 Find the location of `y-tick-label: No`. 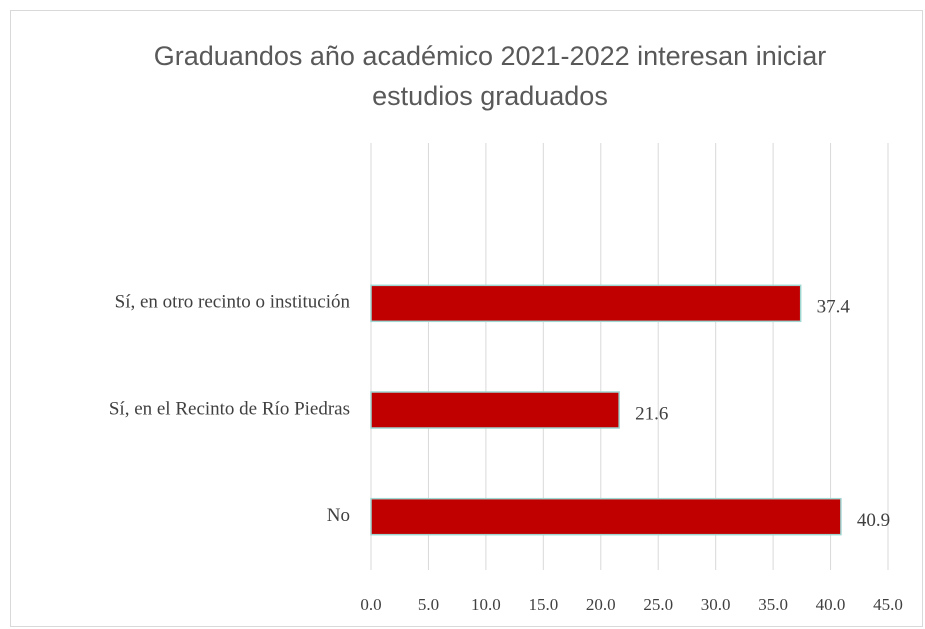

y-tick-label: No is located at coordinates (338, 515).